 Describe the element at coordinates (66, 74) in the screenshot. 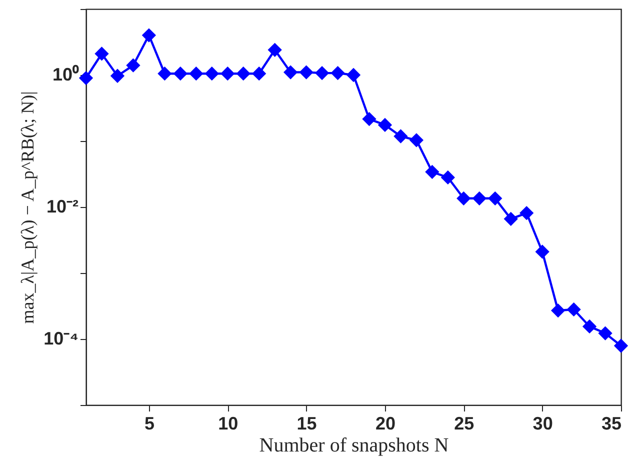

I see `y-tick-label: 10⁰` at that location.